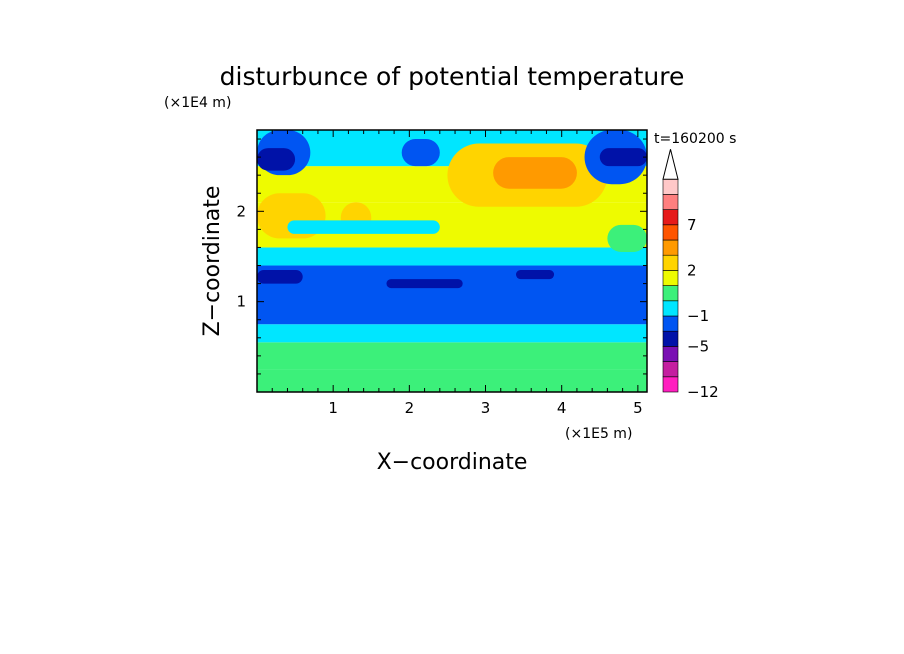  I want to click on y-tick-label: 1, so click(241, 302).